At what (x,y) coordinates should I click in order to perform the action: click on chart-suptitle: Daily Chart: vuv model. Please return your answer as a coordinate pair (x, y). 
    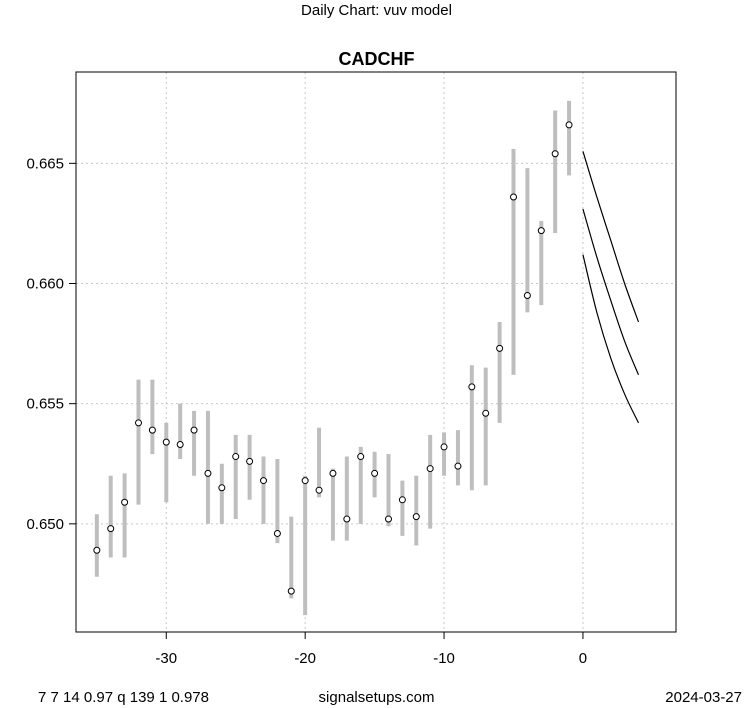
    Looking at the image, I should click on (376, 10).